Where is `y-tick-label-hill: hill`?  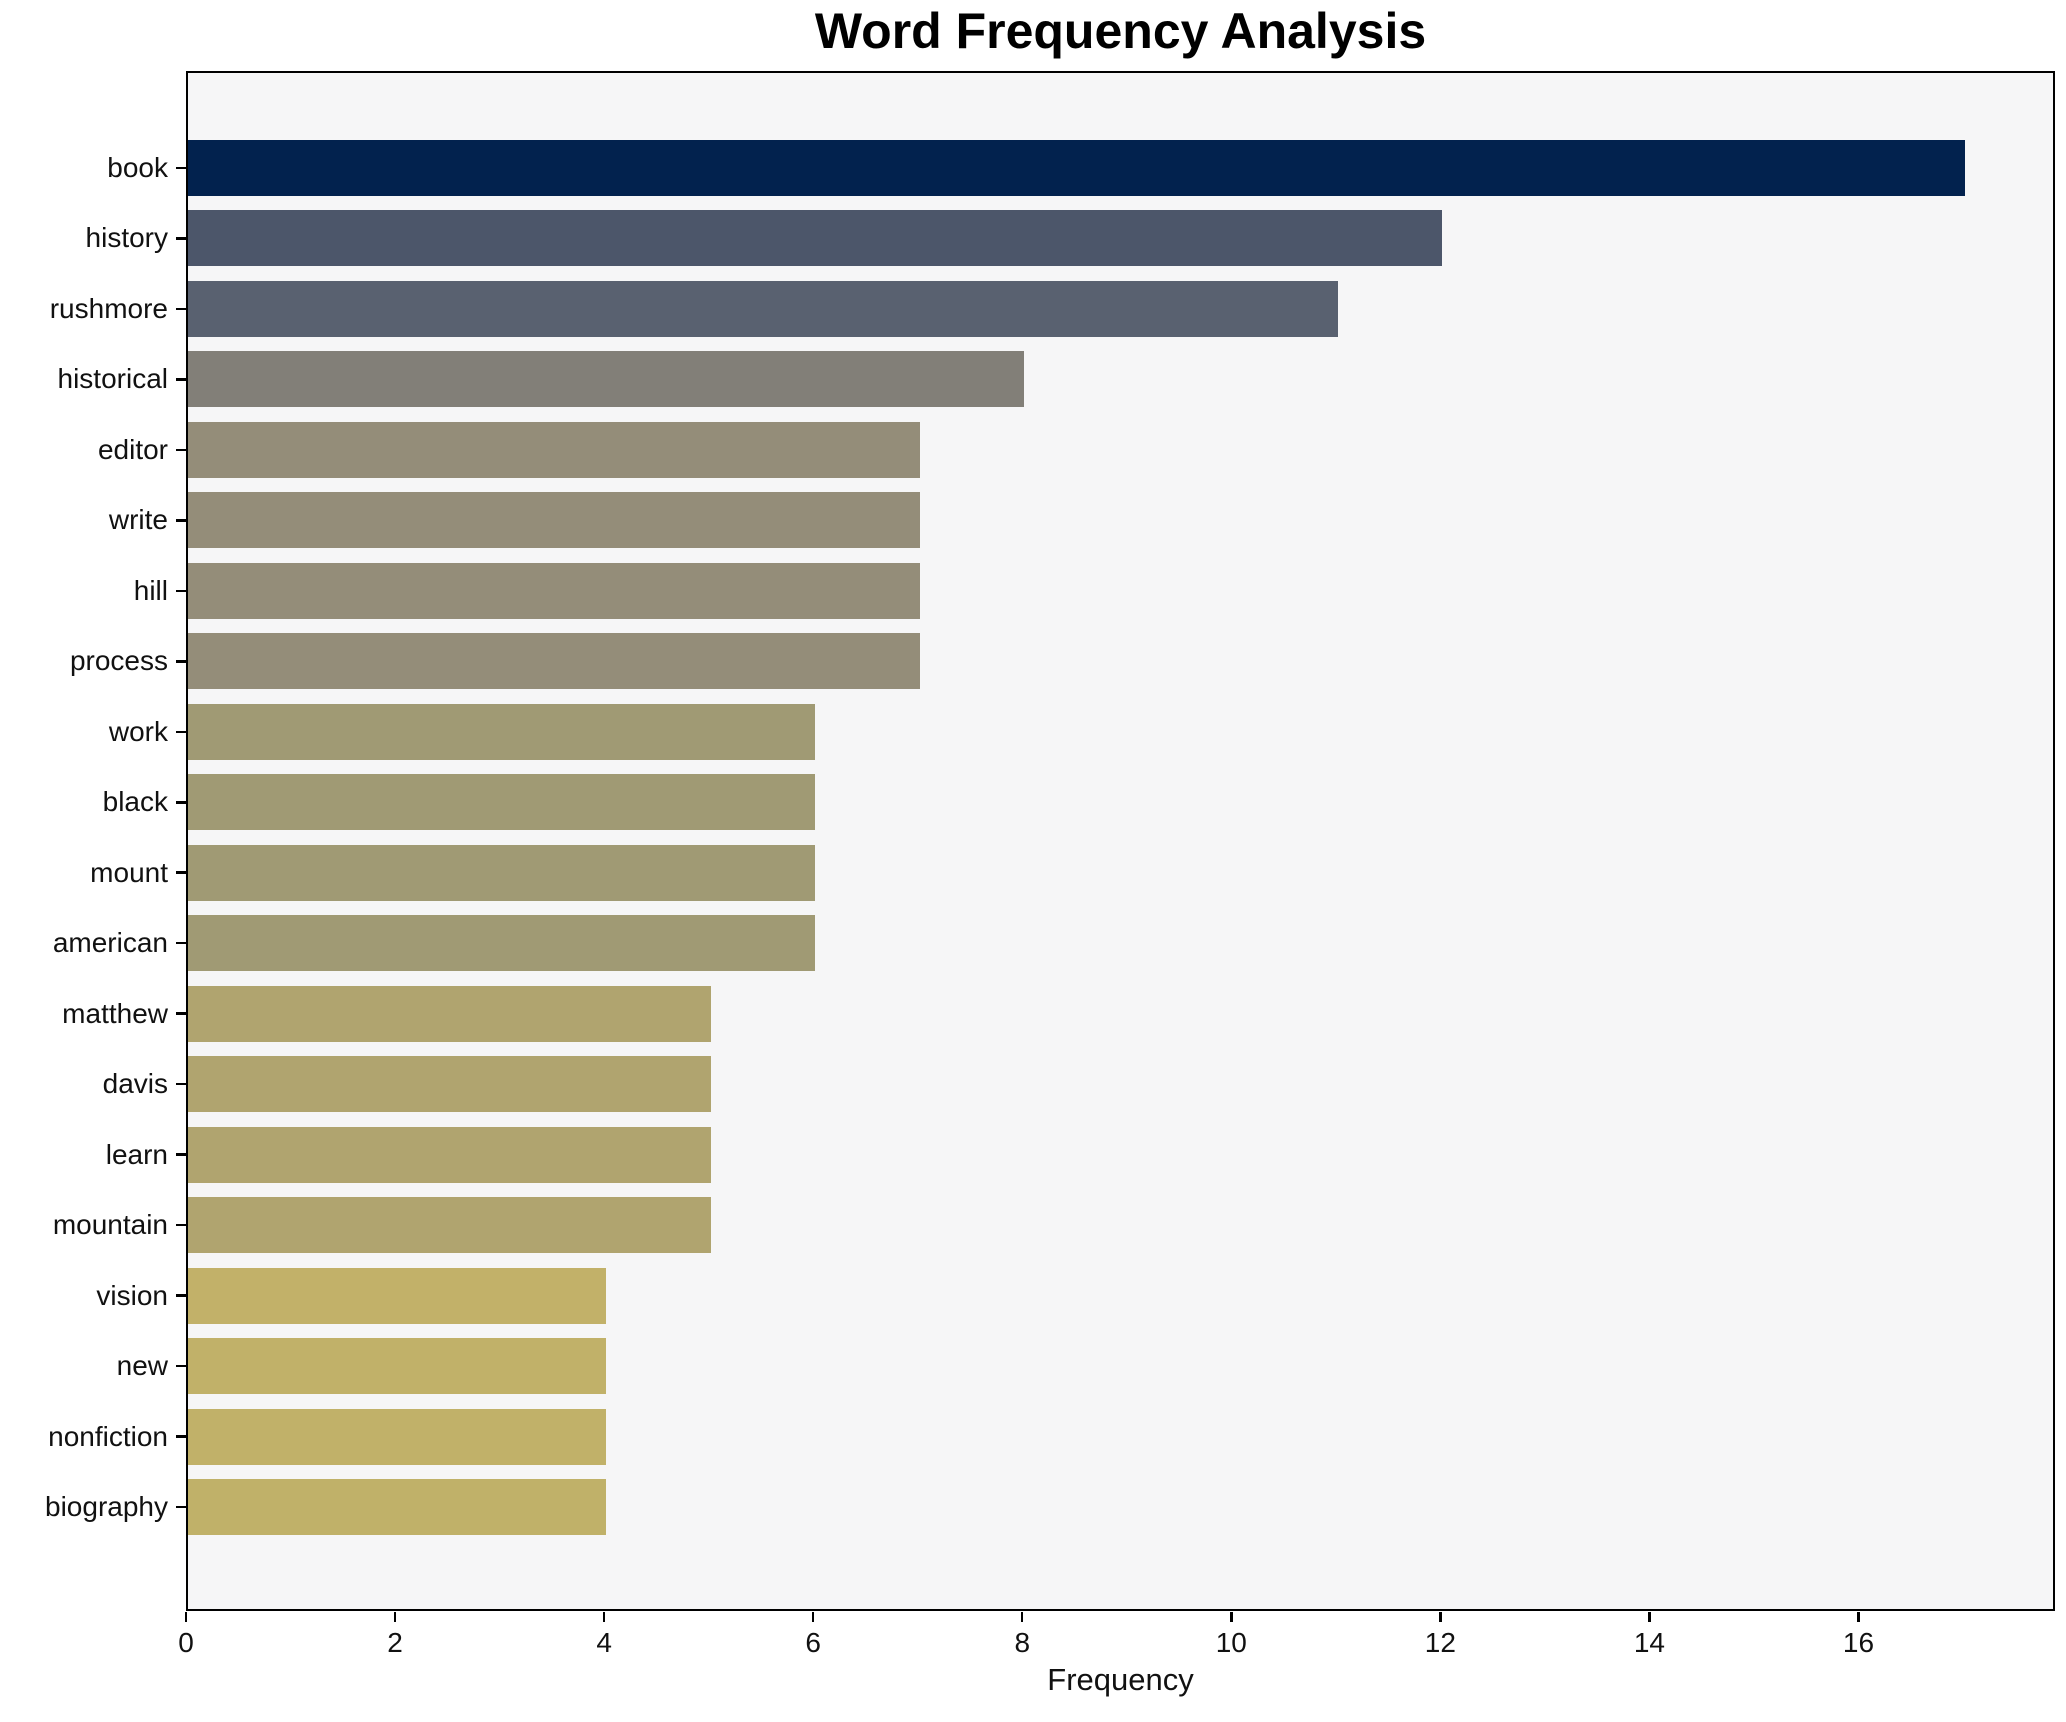
y-tick-label-hill: hill is located at coordinates (150, 590).